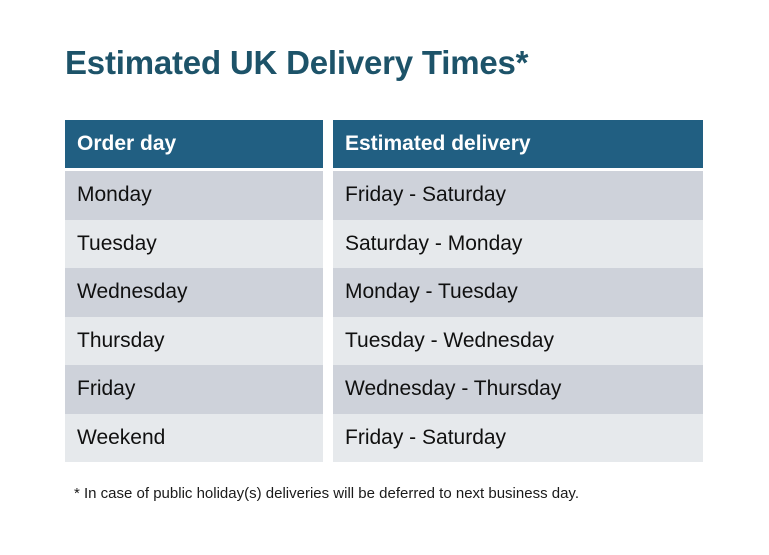  What do you see at coordinates (194, 340) in the screenshot?
I see `cell-order-day: Thursday` at bounding box center [194, 340].